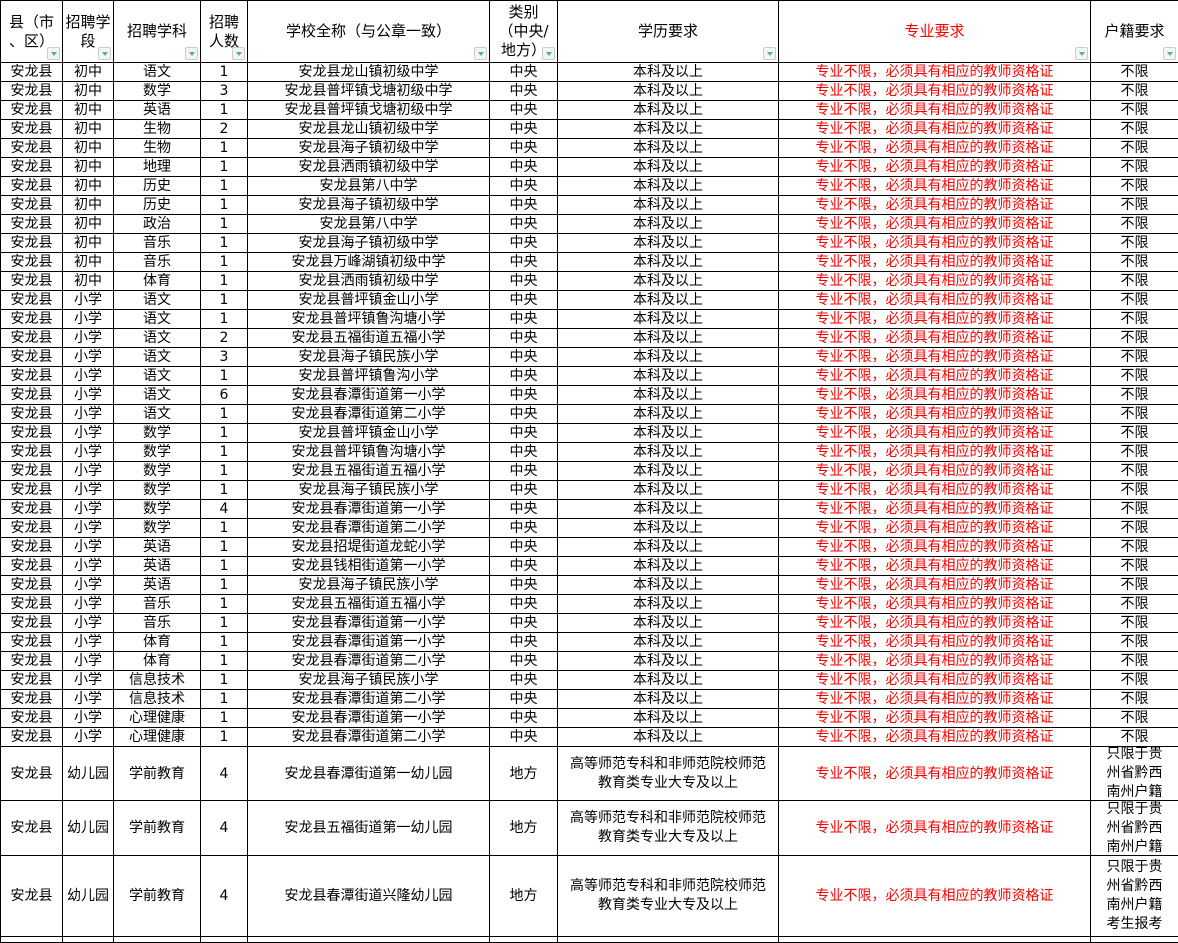 The height and width of the screenshot is (943, 1178). What do you see at coordinates (369, 376) in the screenshot?
I see `cell-school: 安龙县普坪镇鲁沟小学` at bounding box center [369, 376].